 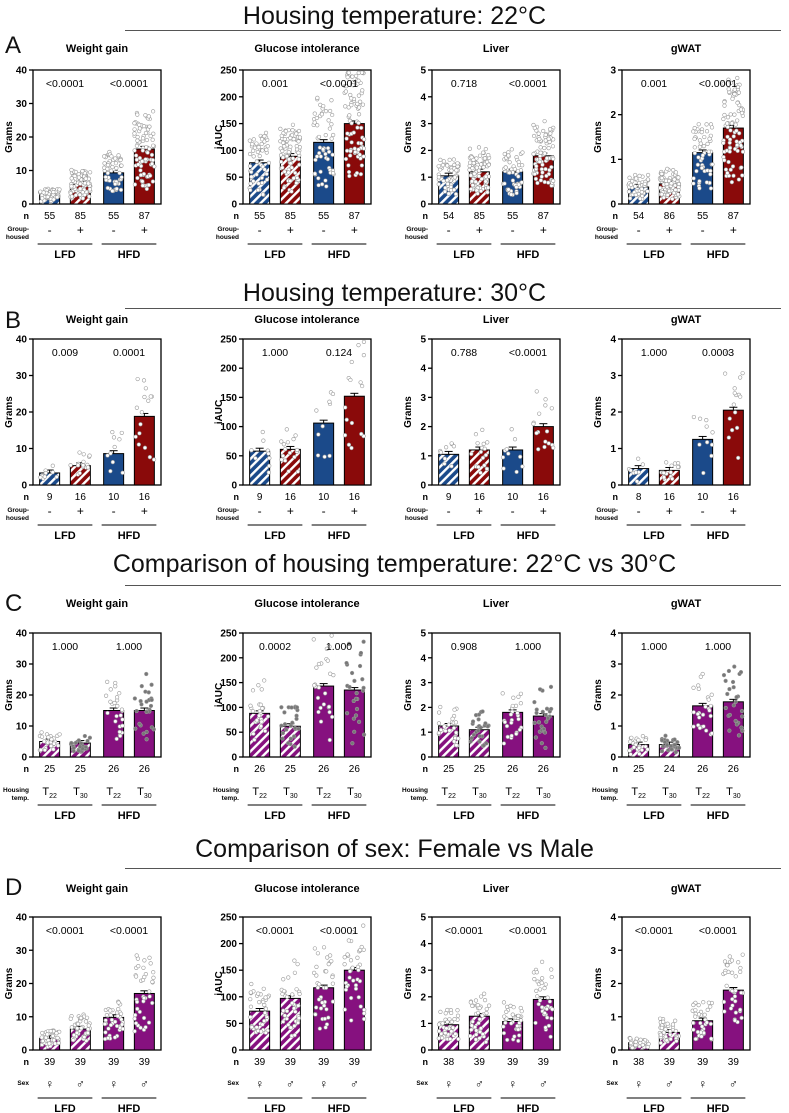 I want to click on y-axis-label: Grams, so click(x=9, y=983).